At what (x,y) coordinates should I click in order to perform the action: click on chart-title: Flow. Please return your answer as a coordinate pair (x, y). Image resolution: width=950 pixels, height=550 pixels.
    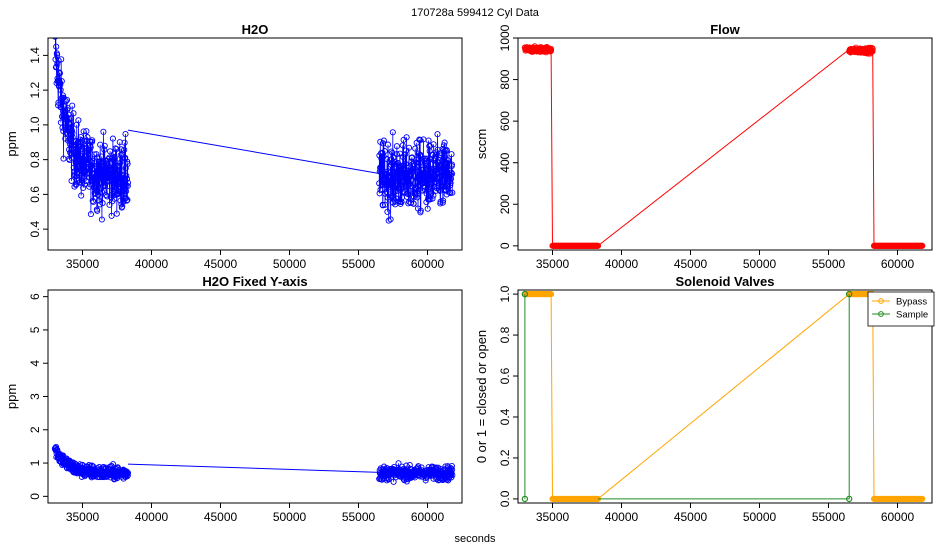
    Looking at the image, I should click on (725, 29).